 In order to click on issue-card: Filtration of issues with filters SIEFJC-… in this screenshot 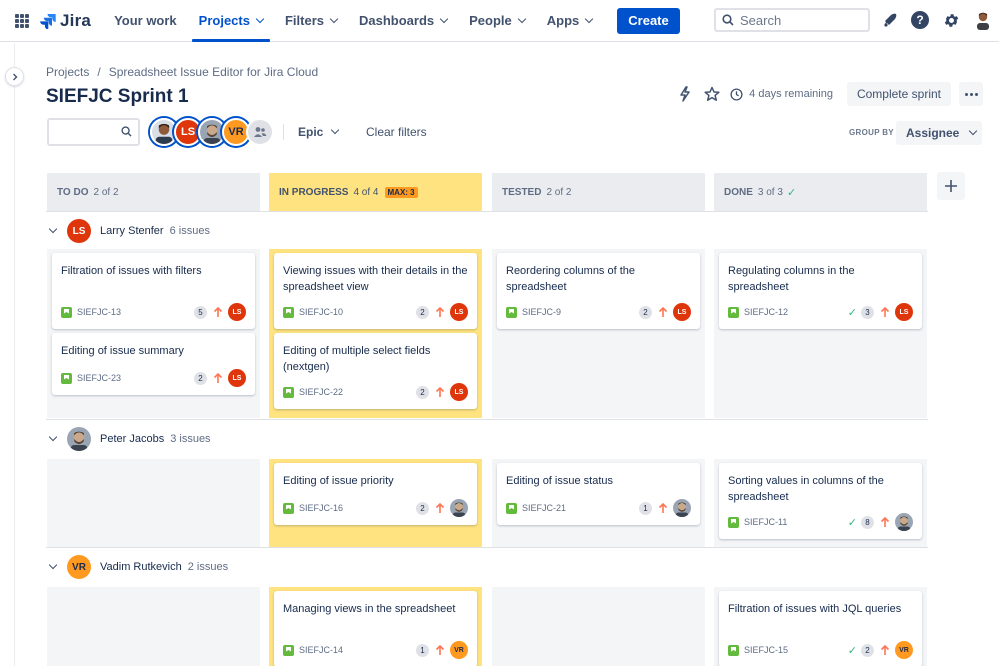, I will do `click(153, 291)`.